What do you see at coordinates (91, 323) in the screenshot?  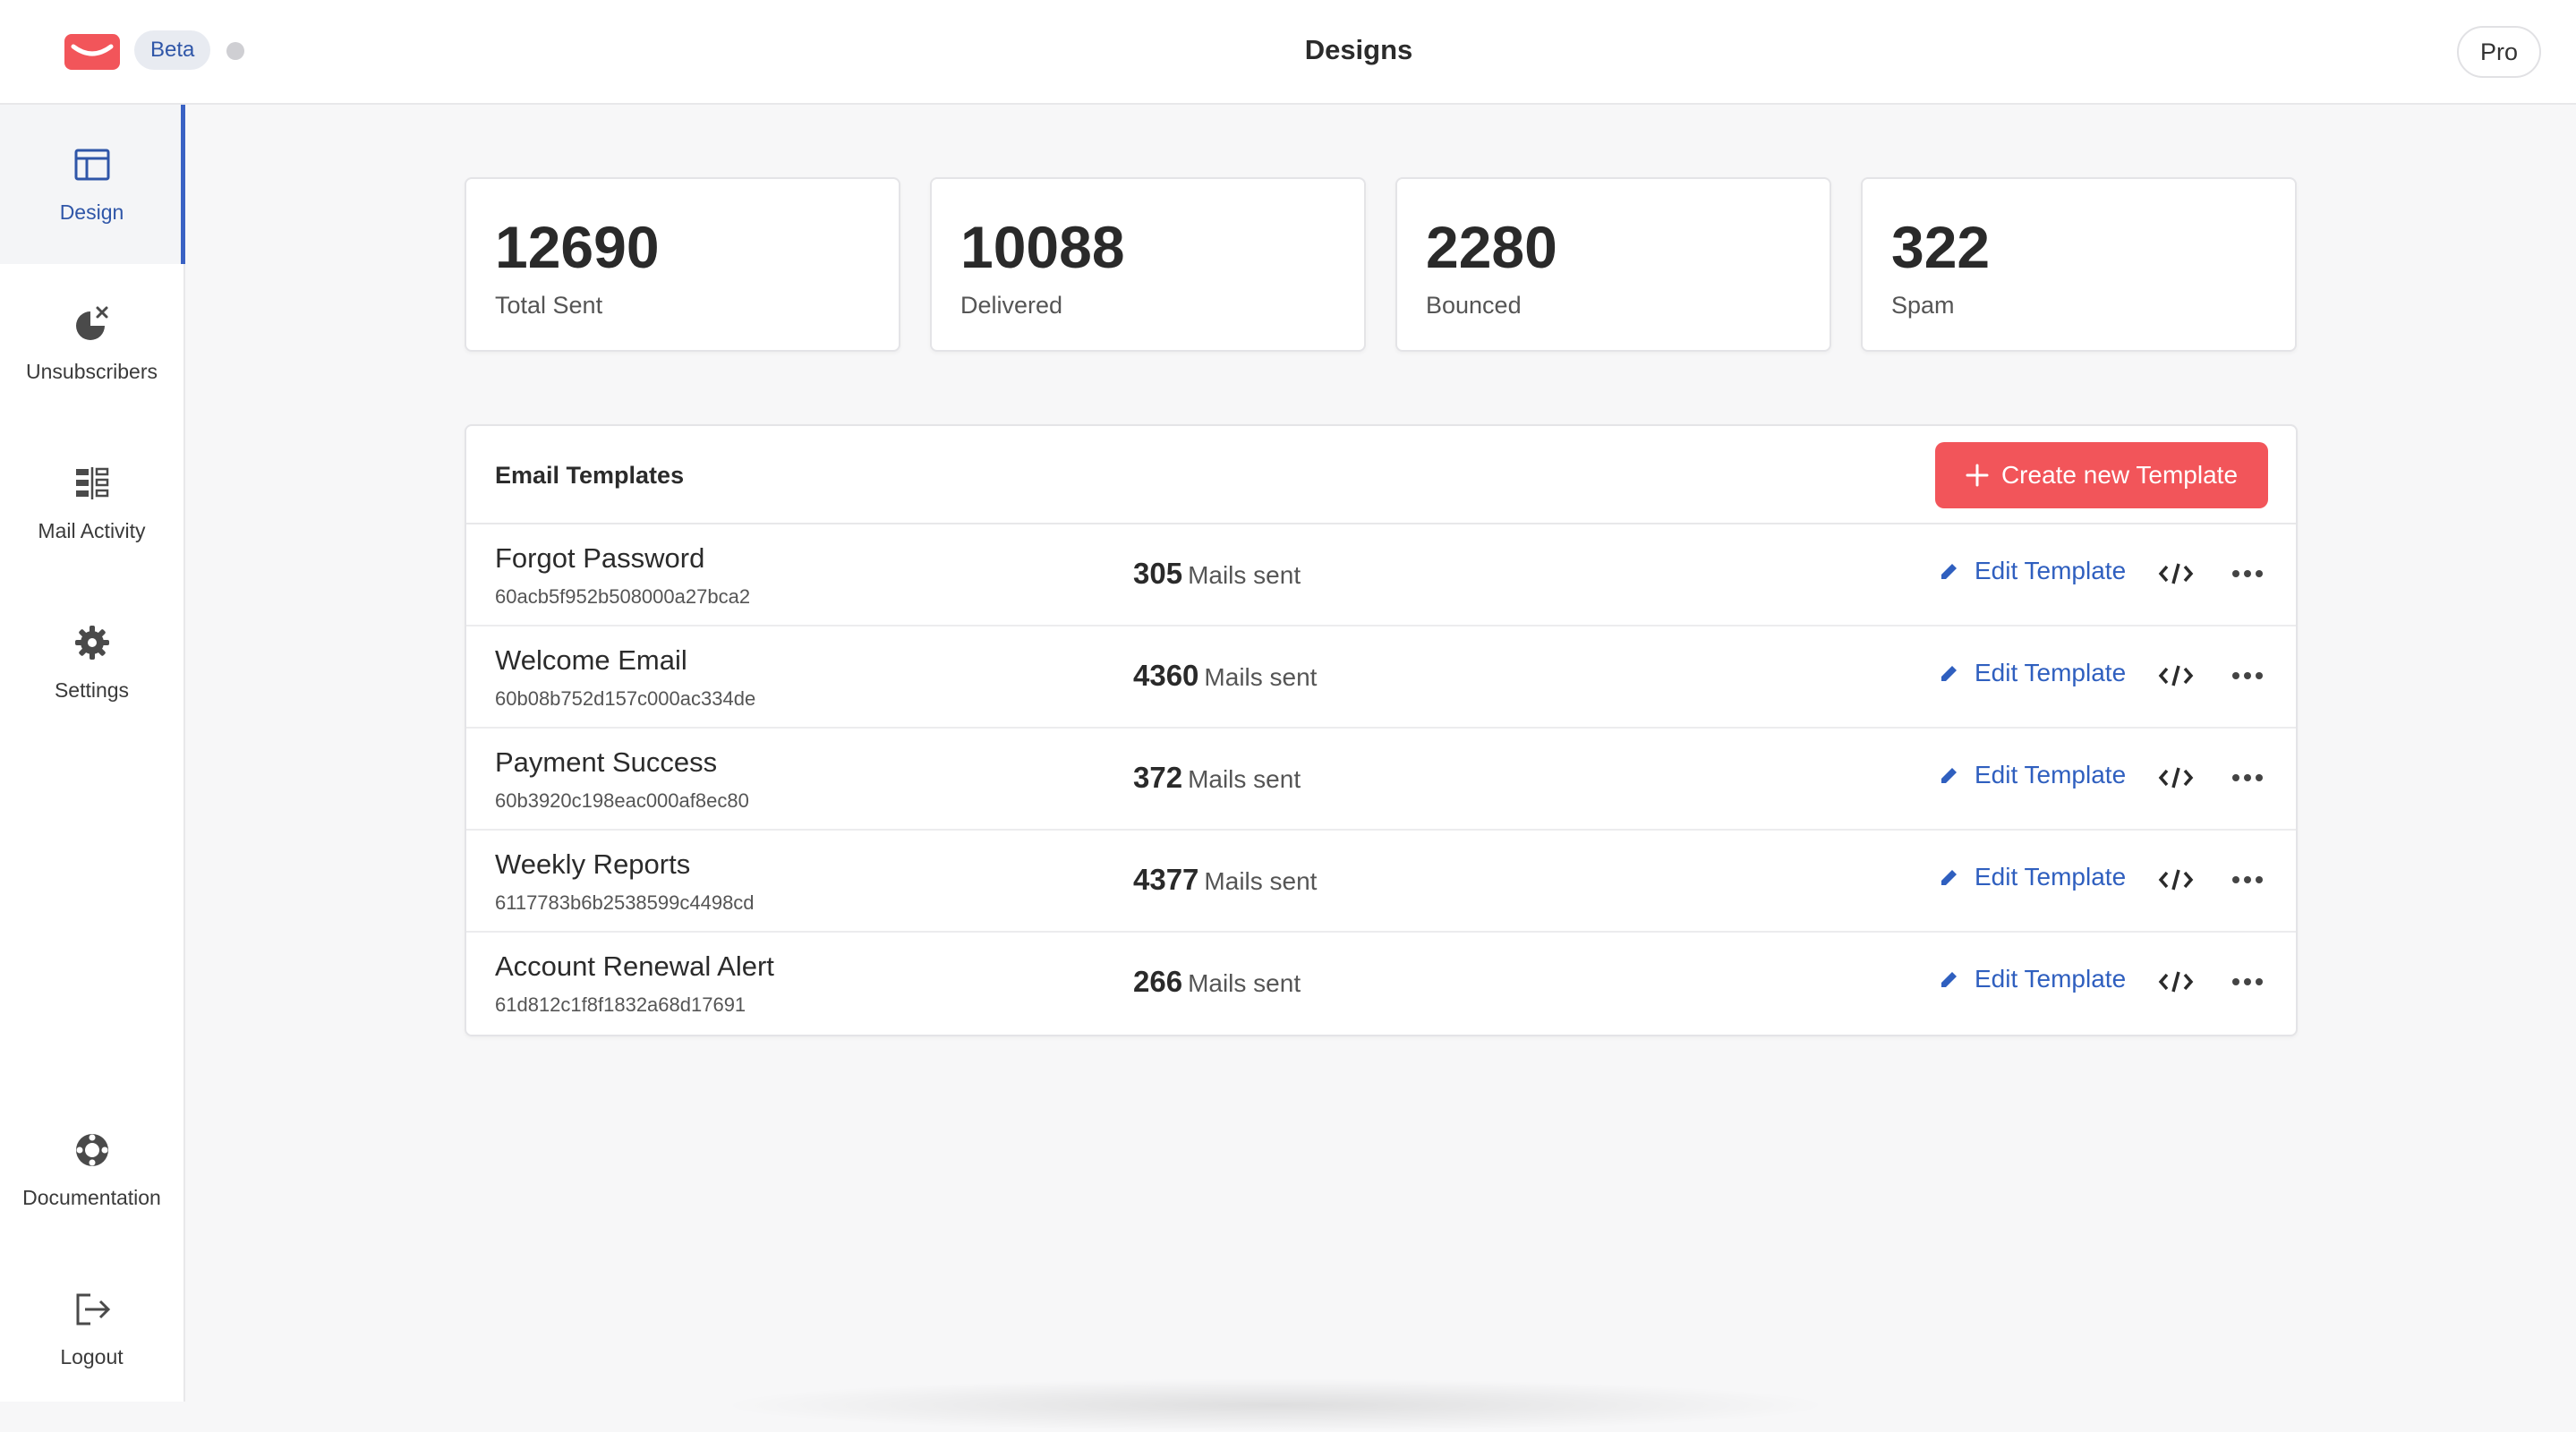 I see `unsubscribe-icon` at bounding box center [91, 323].